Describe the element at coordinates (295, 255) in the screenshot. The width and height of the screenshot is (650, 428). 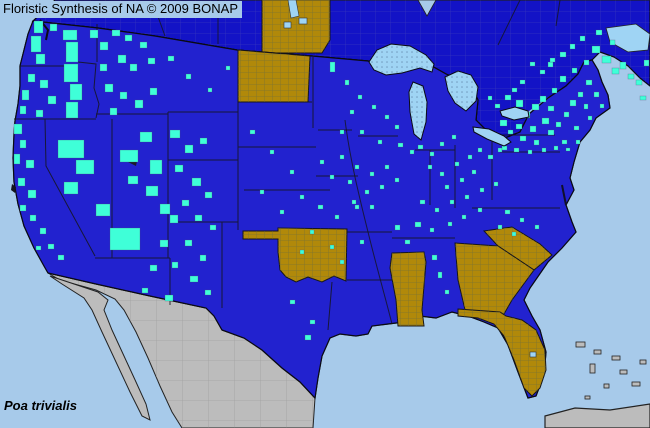
I see `region-oklahoma-counties` at that location.